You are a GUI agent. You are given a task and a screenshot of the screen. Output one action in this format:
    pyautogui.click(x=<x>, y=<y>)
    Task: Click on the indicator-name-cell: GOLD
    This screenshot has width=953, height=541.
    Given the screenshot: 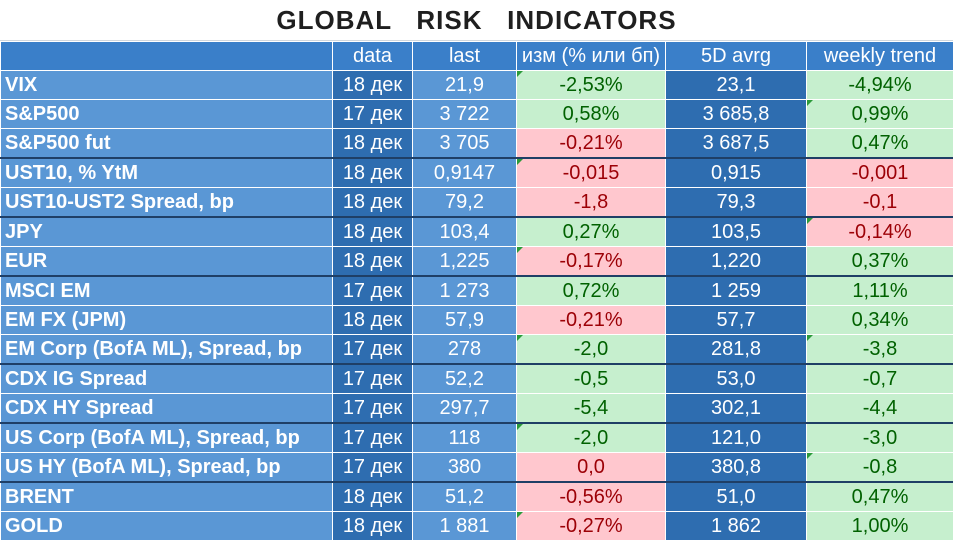 What is the action you would take?
    pyautogui.click(x=167, y=526)
    